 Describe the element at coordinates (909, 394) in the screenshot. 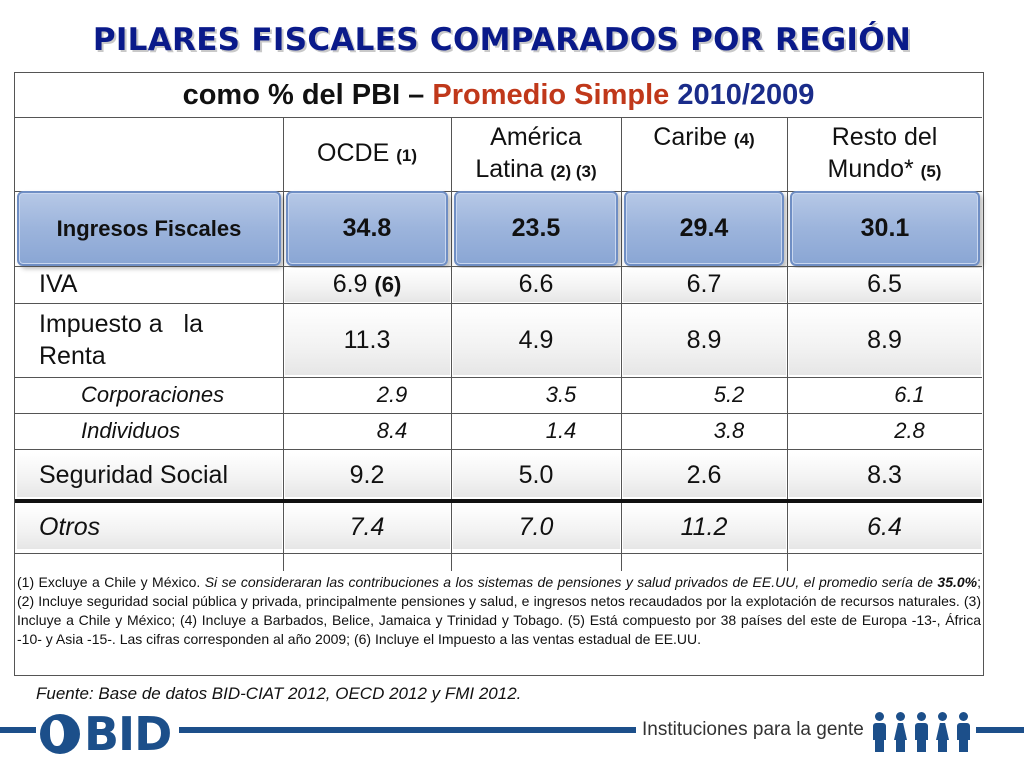

I see `value-corporaciones-resto: 6.1` at that location.